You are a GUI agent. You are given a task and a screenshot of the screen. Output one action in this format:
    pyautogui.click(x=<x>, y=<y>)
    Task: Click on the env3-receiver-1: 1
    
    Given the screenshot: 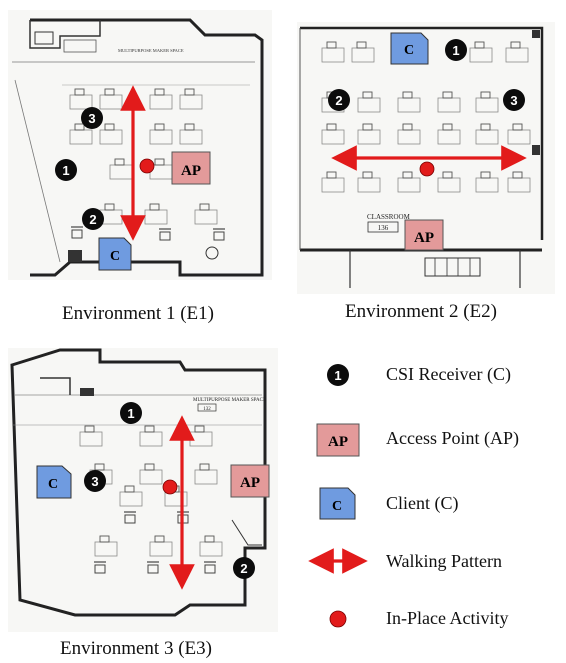 What is the action you would take?
    pyautogui.click(x=131, y=413)
    